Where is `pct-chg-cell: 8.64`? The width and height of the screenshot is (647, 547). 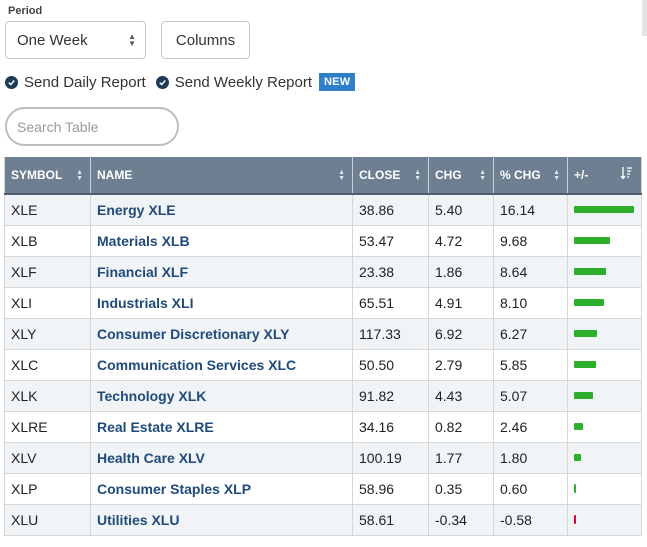
pct-chg-cell: 8.64 is located at coordinates (530, 272).